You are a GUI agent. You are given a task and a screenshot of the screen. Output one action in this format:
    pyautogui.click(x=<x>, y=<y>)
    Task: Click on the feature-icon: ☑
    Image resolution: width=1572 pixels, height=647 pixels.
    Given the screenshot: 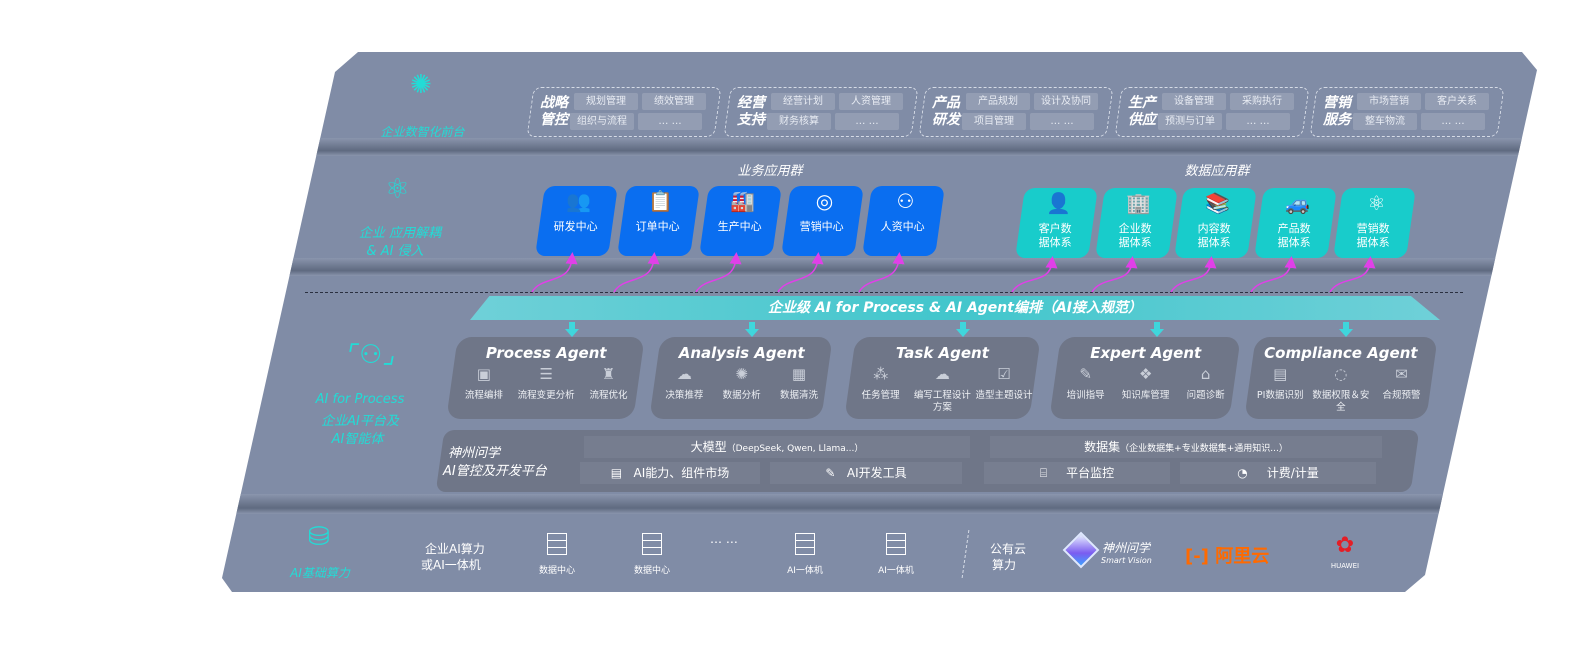 What is the action you would take?
    pyautogui.click(x=1004, y=374)
    